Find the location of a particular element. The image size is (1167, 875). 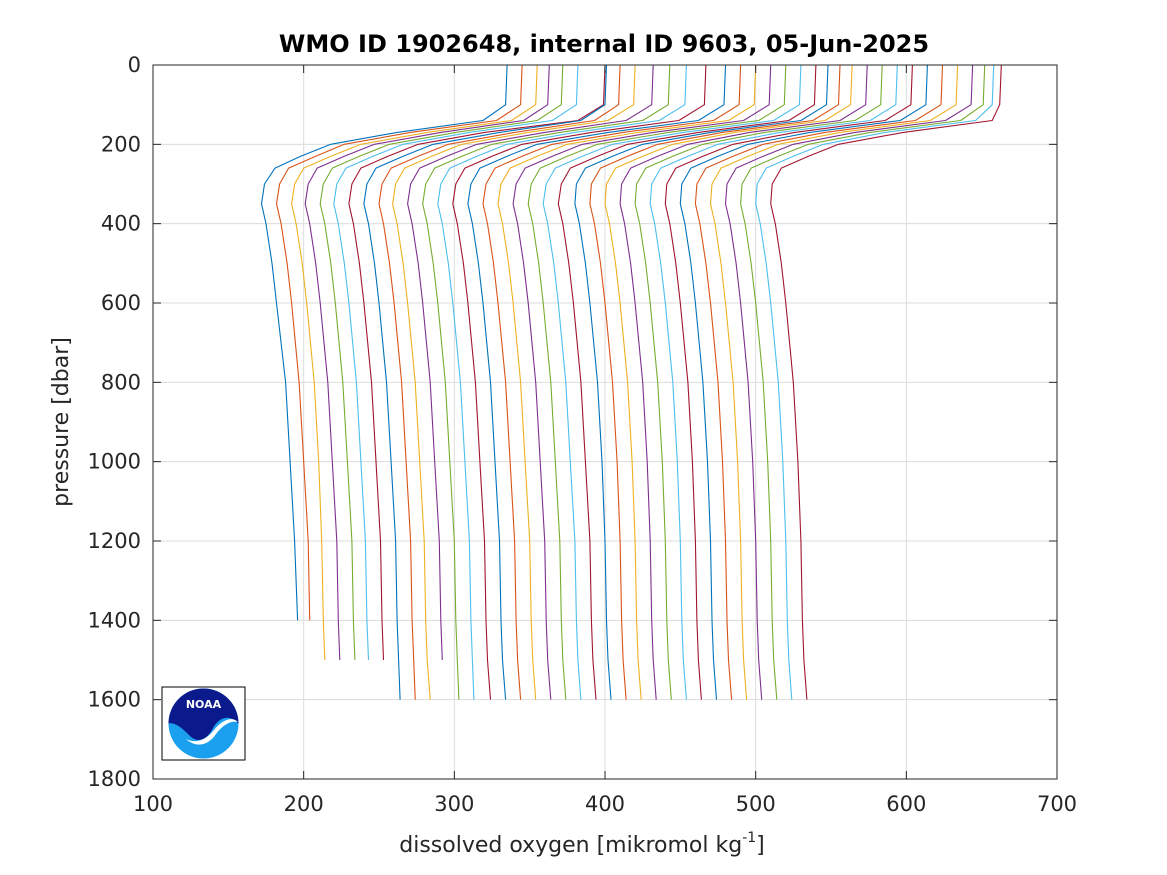

x-tick-label: 700 is located at coordinates (1057, 804).